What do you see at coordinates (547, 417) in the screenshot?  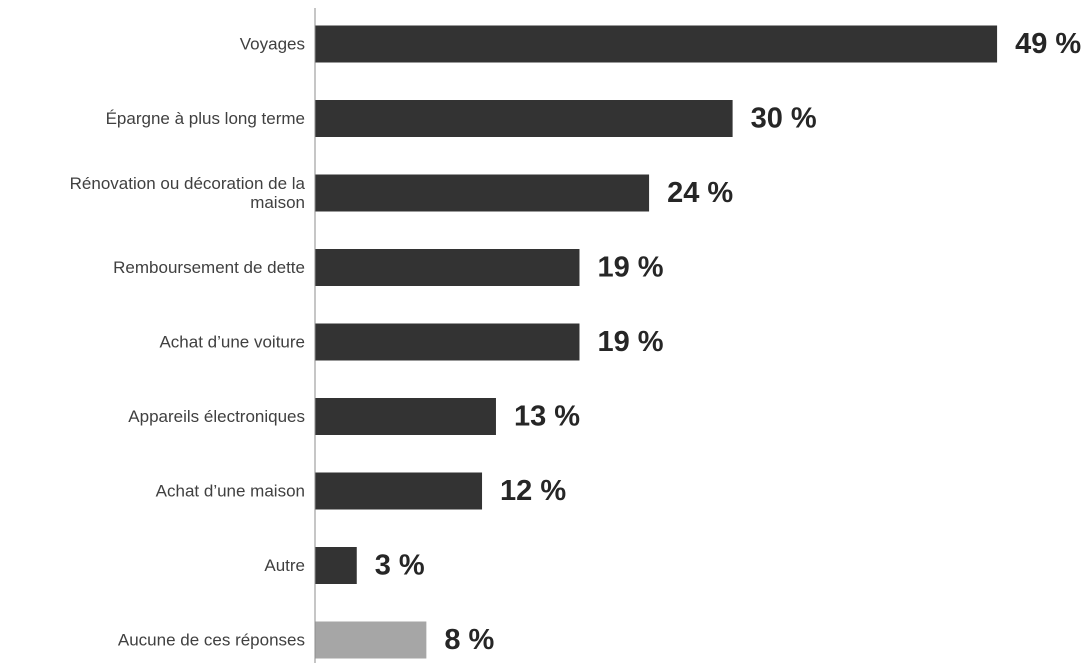 I see `data-label: 13 %` at bounding box center [547, 417].